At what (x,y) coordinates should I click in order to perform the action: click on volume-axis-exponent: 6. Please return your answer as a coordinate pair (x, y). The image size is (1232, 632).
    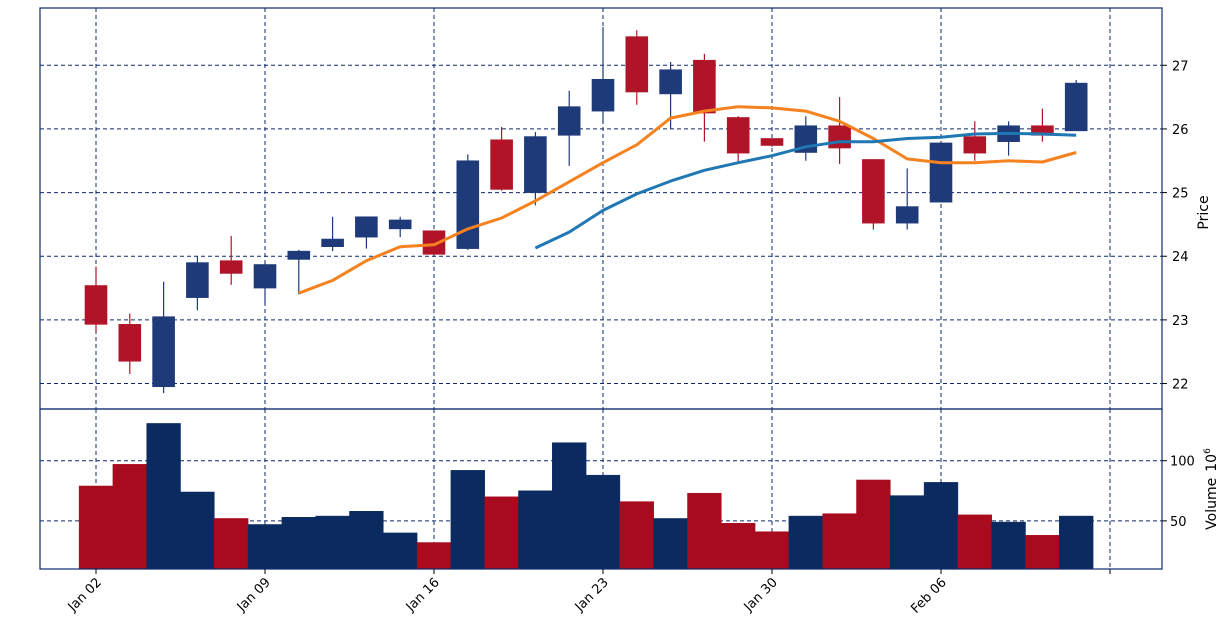
    Looking at the image, I should click on (1208, 451).